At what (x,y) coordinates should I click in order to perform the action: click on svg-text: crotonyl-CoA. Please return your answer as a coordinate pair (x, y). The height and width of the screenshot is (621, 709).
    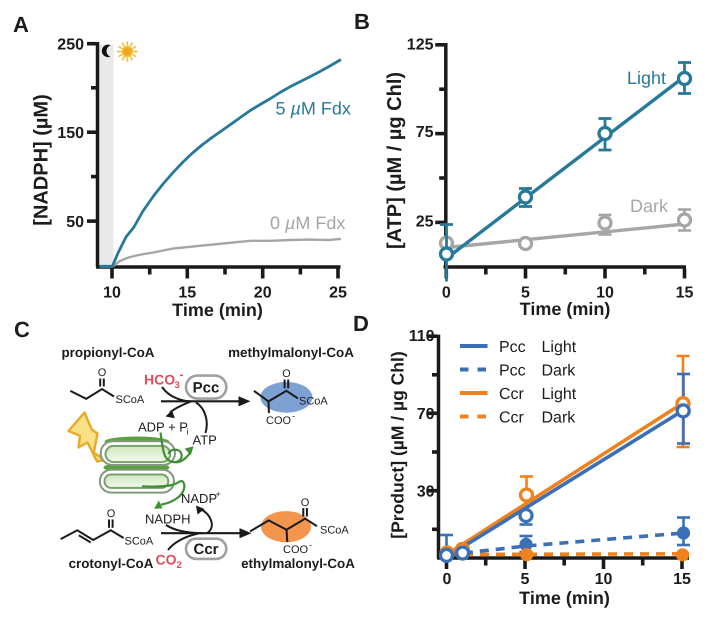
    Looking at the image, I should click on (111, 563).